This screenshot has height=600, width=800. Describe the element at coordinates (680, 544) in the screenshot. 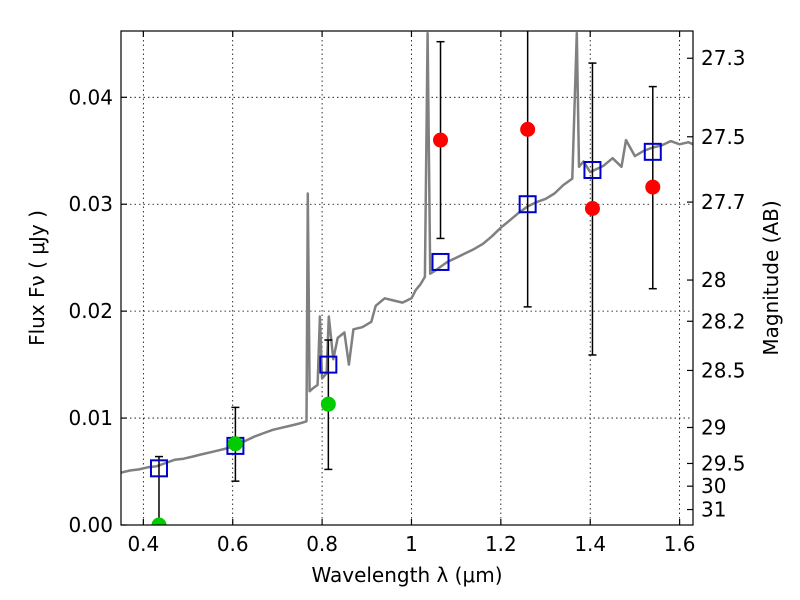

I see `x-tick-label: 1.6` at that location.